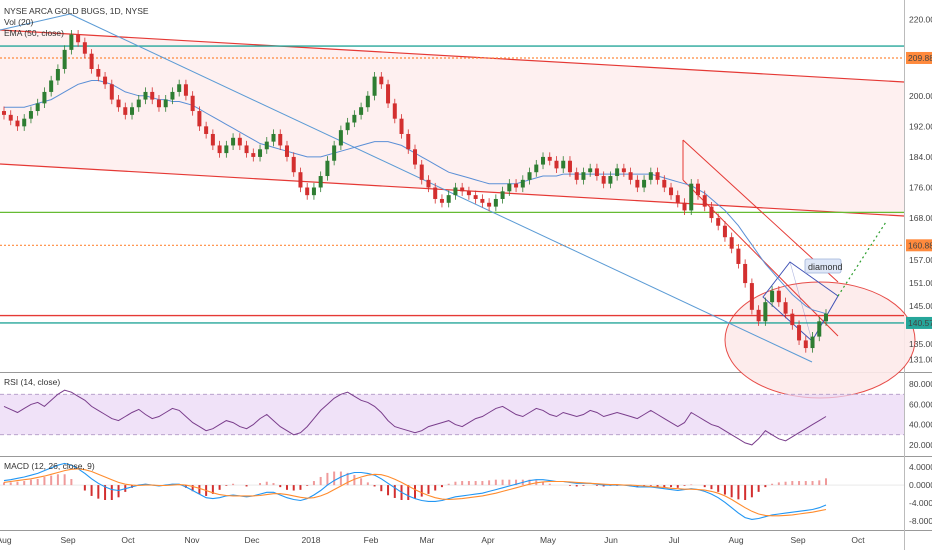 The width and height of the screenshot is (932, 550). What do you see at coordinates (823, 266) in the screenshot?
I see `diamond-label-box` at bounding box center [823, 266].